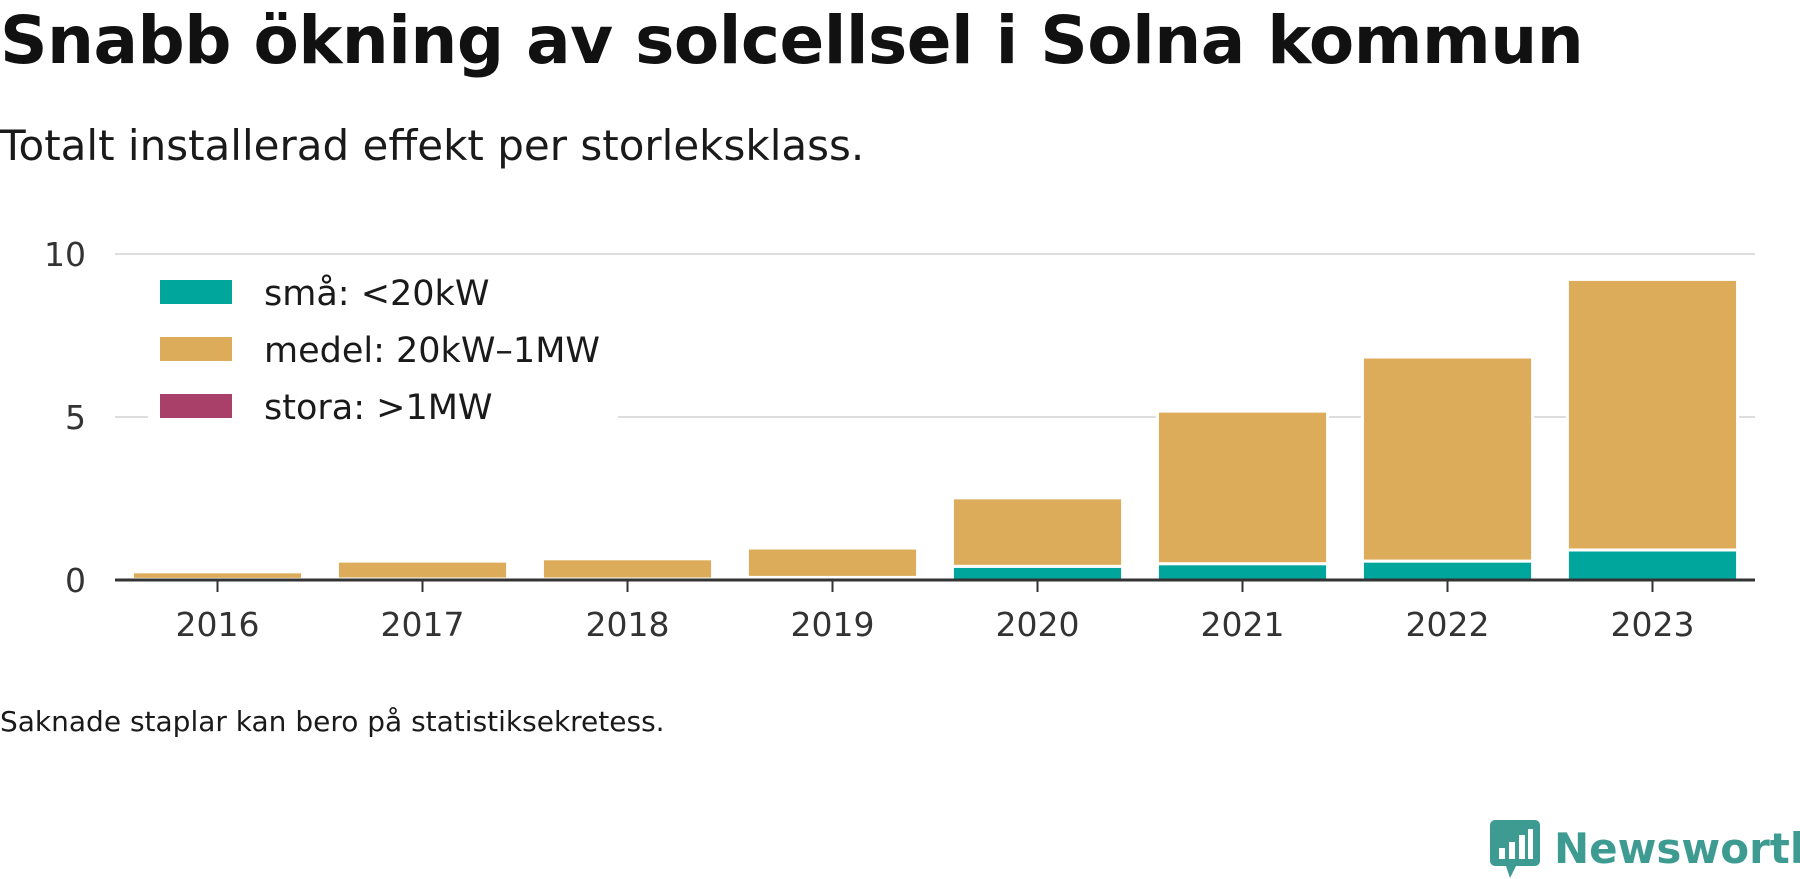 Image resolution: width=1800 pixels, height=879 pixels. What do you see at coordinates (376, 293) in the screenshot?
I see `legend-label: små: <20kW` at bounding box center [376, 293].